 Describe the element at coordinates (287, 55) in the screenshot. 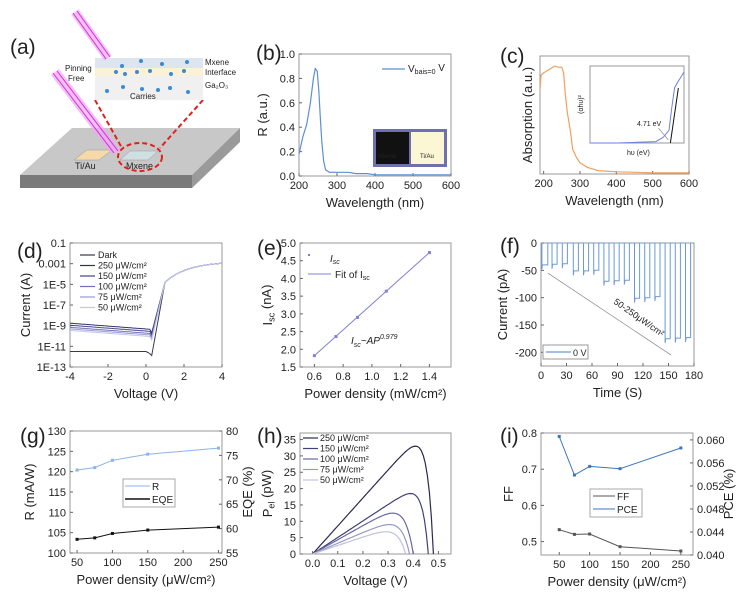

I see `y-tick-label: 1.0` at that location.